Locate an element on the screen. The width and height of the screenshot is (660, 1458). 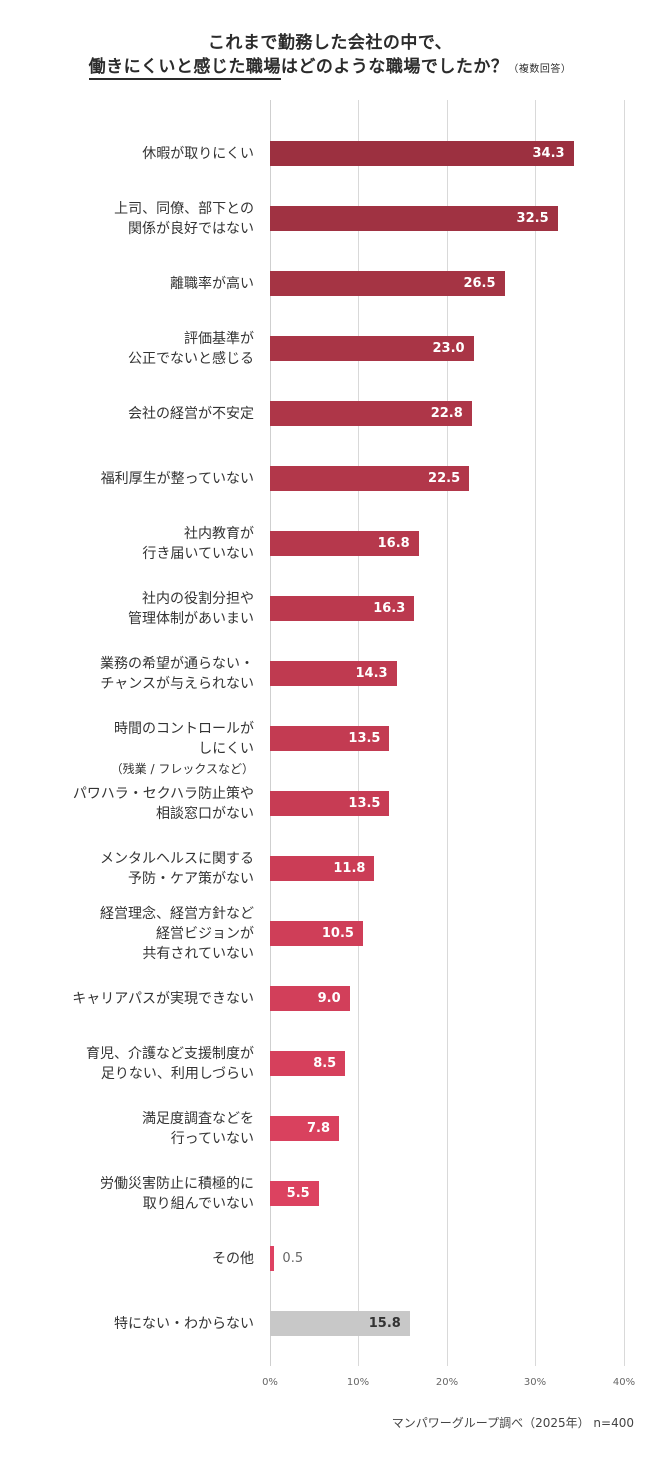
category-label: 福利厚生が整っていない is located at coordinates (177, 479).